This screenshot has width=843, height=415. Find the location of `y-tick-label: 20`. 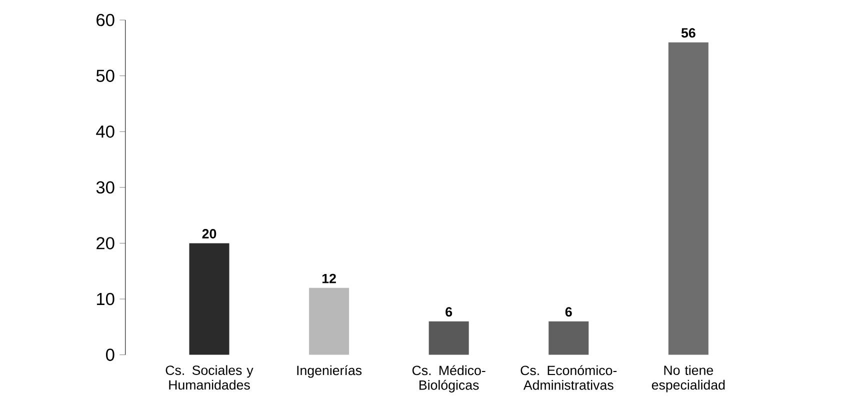

y-tick-label: 20 is located at coordinates (105, 243).